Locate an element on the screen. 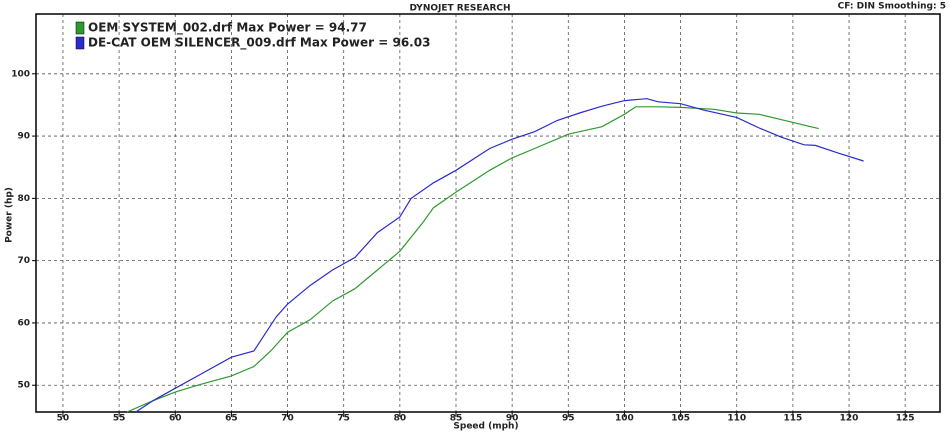 This screenshot has width=950, height=434. x-tick-label: 125 is located at coordinates (905, 419).